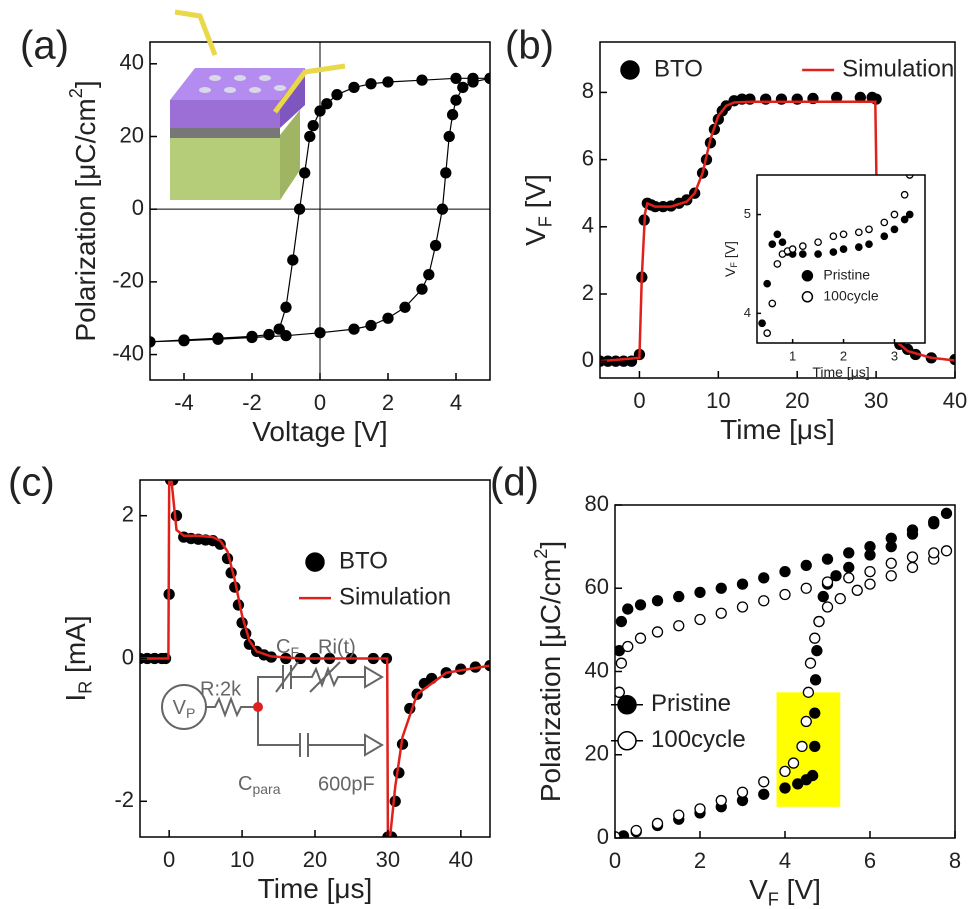 The image size is (975, 909). Describe the element at coordinates (797, 400) in the screenshot. I see `x-tick-label: 20` at that location.